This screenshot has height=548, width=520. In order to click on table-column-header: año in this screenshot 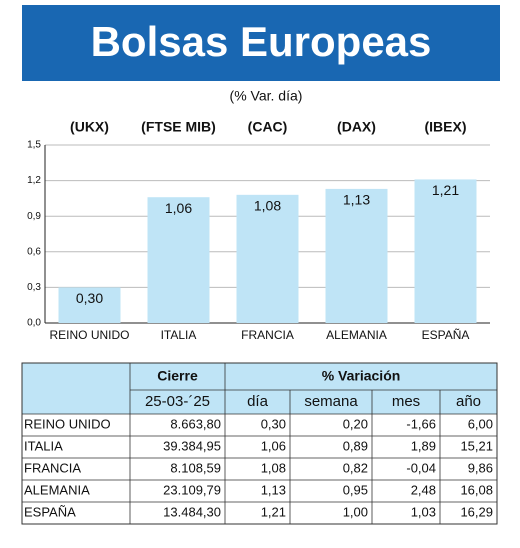, I will do `click(468, 401)`.